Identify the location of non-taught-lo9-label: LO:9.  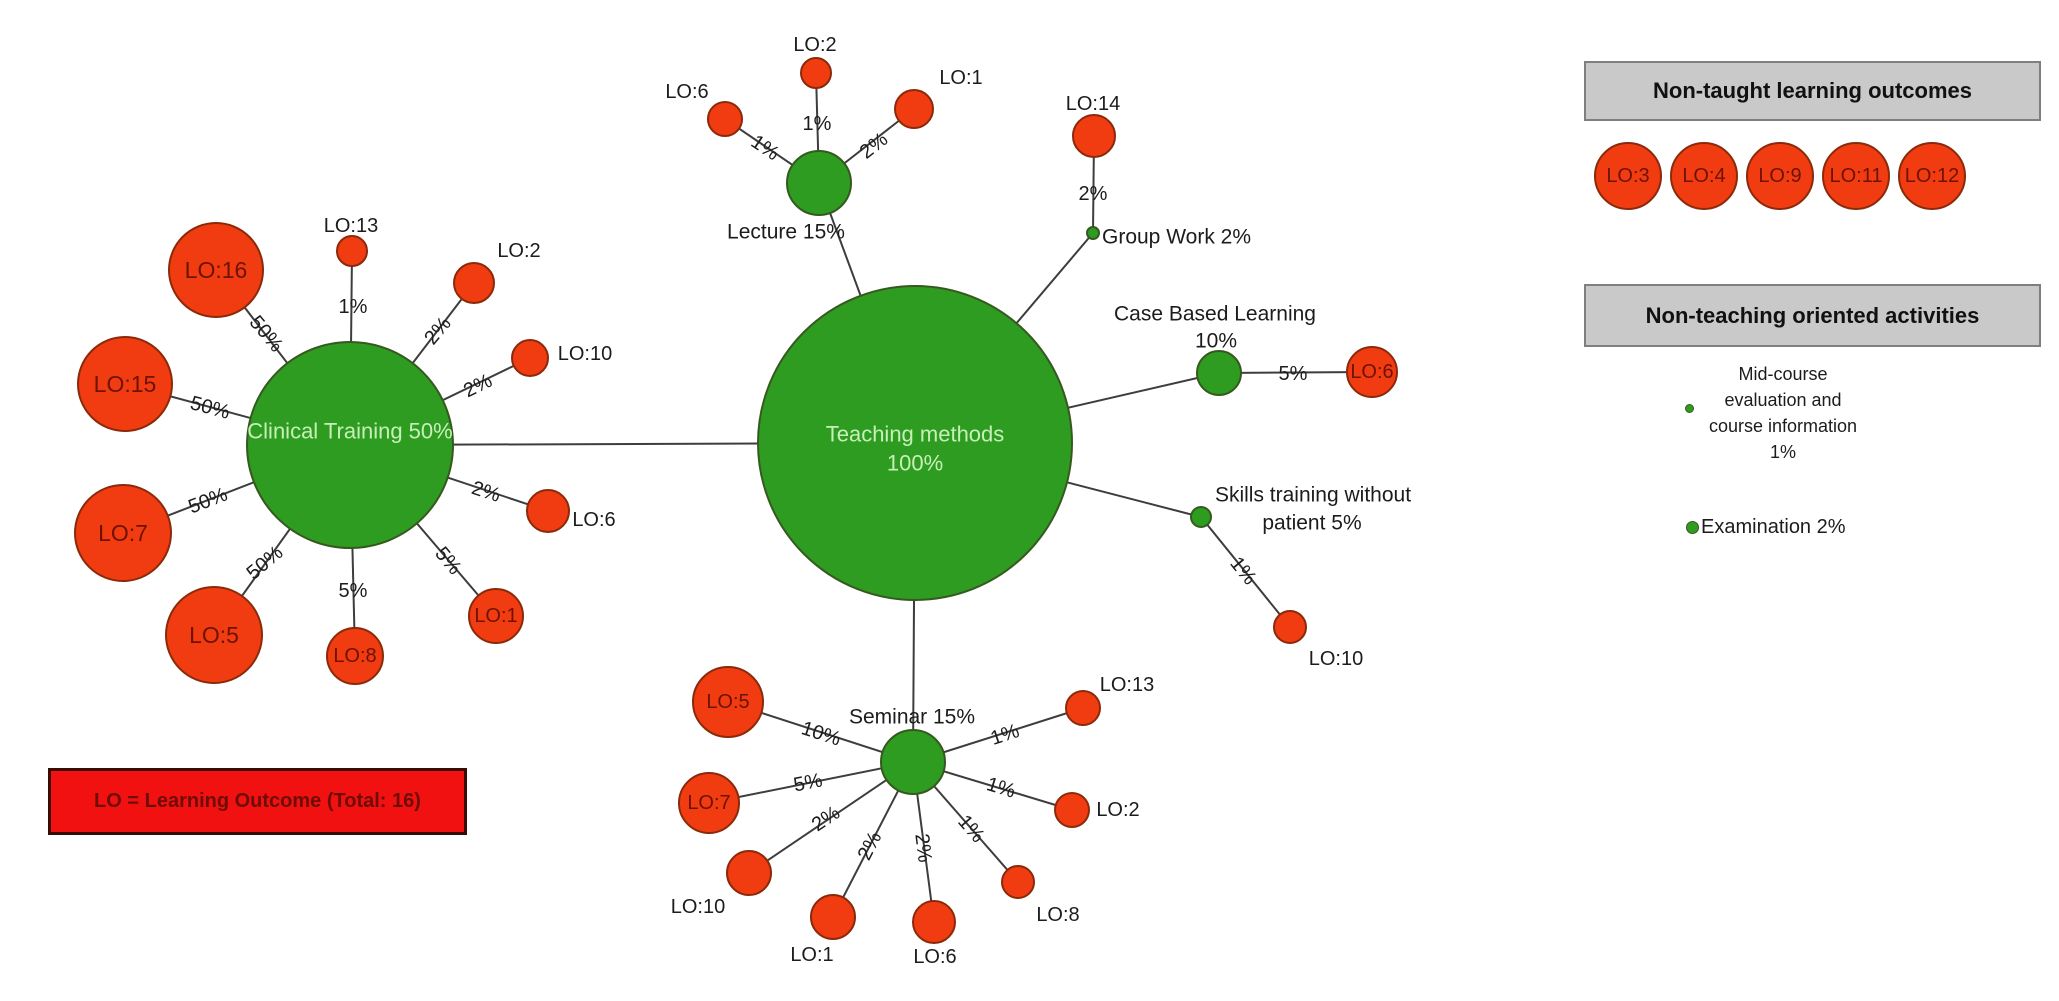
(1780, 175).